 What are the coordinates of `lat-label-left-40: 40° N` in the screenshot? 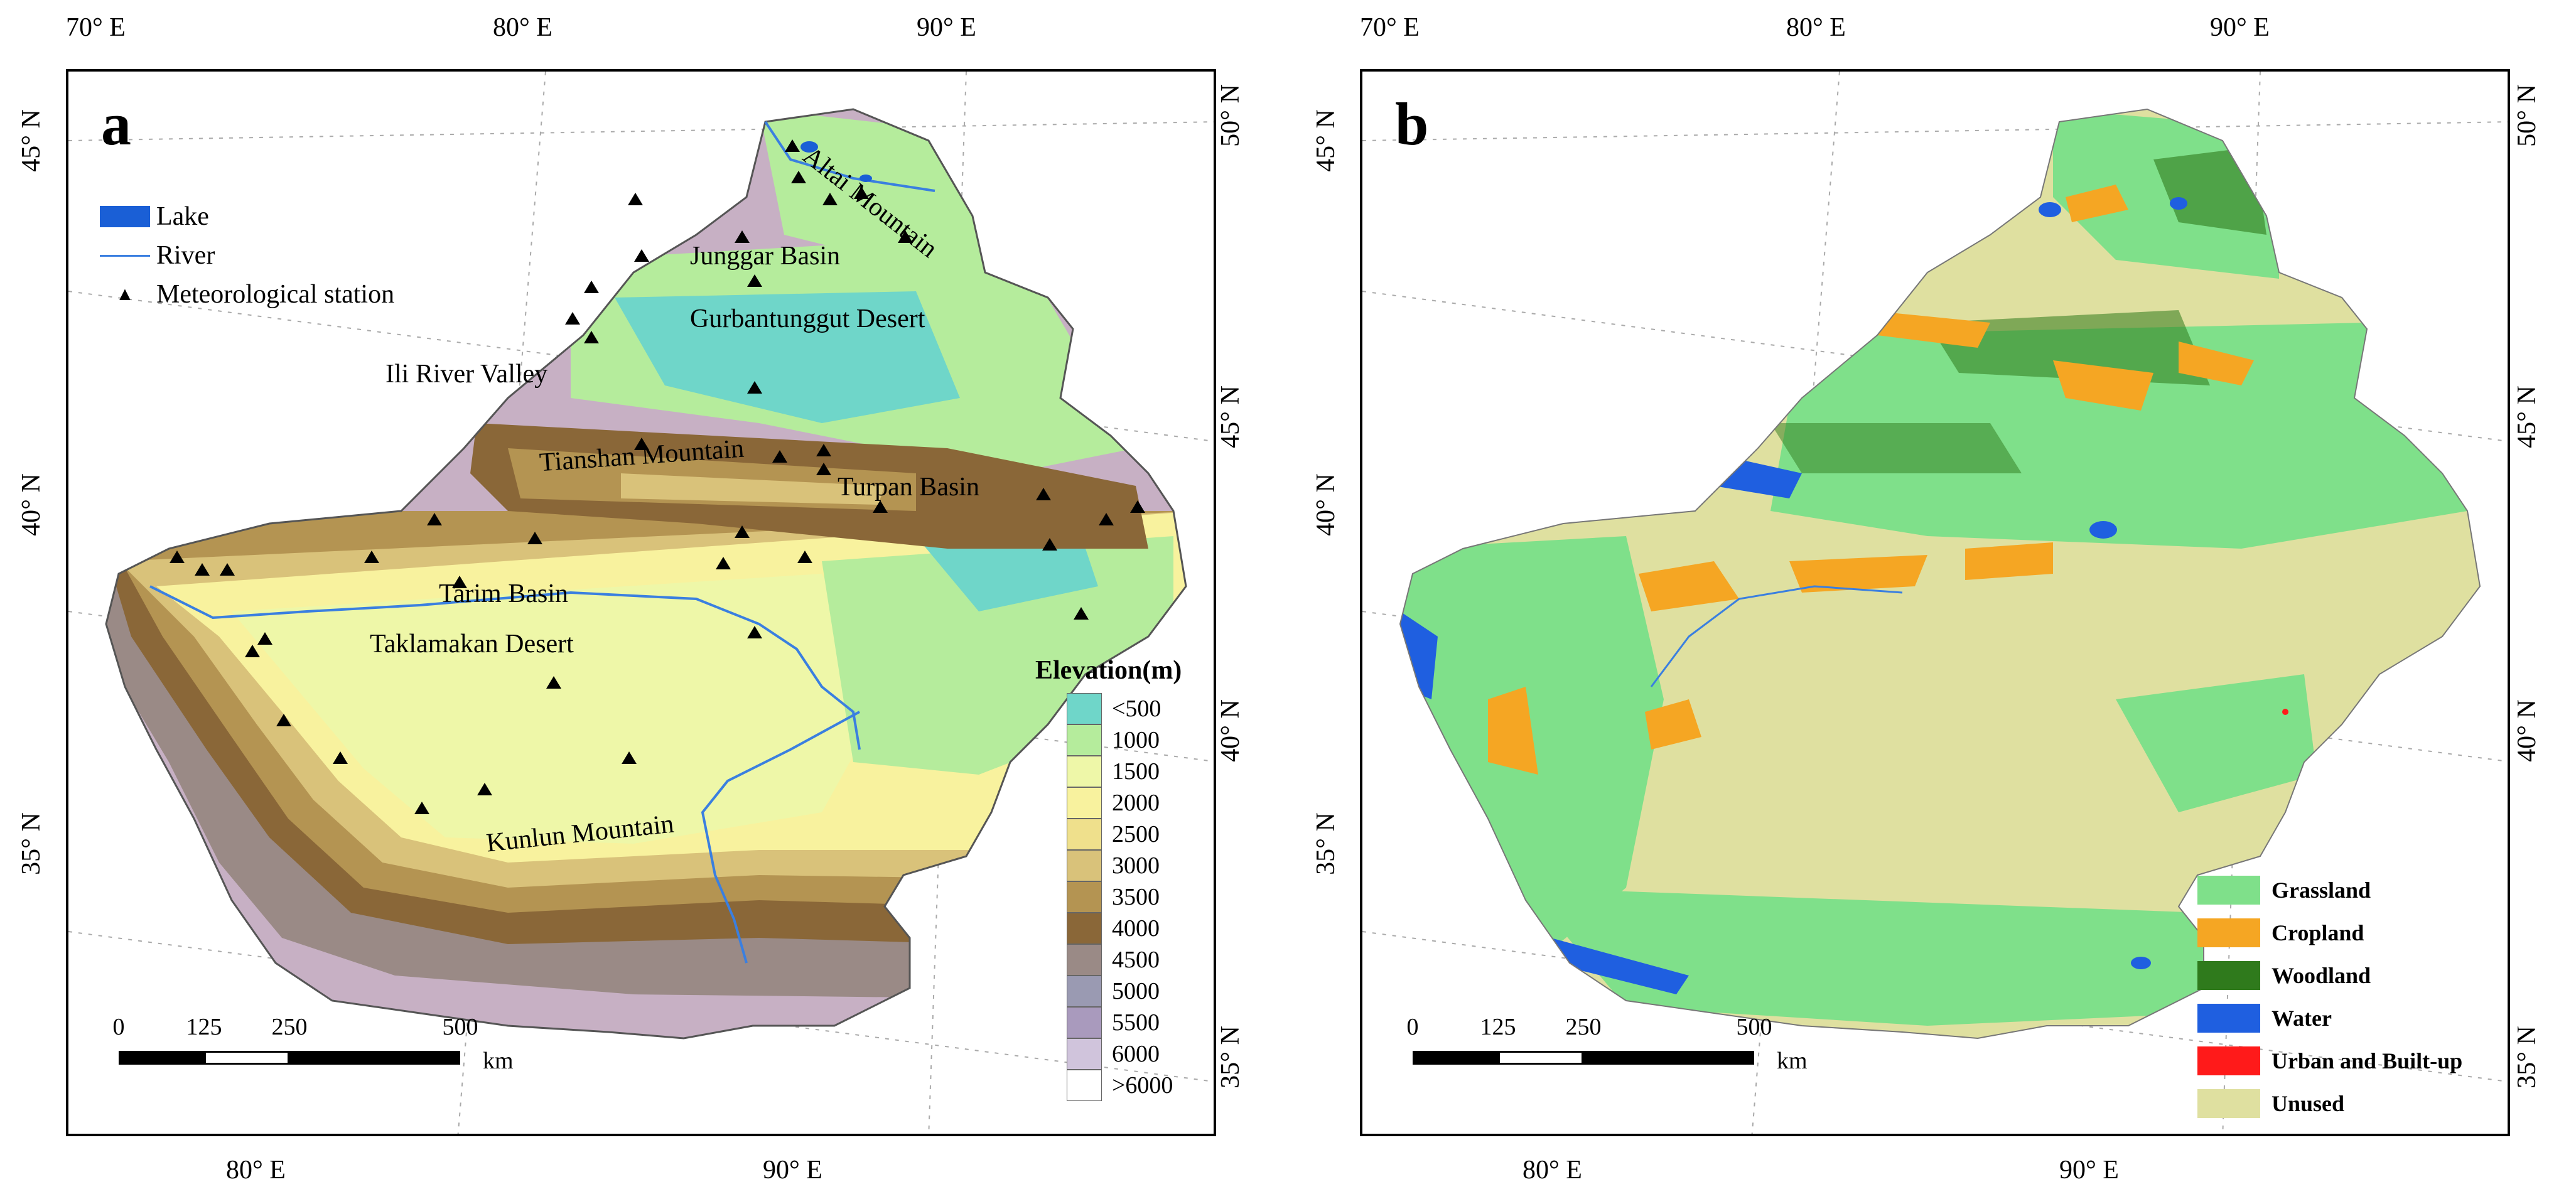 It's located at (31, 504).